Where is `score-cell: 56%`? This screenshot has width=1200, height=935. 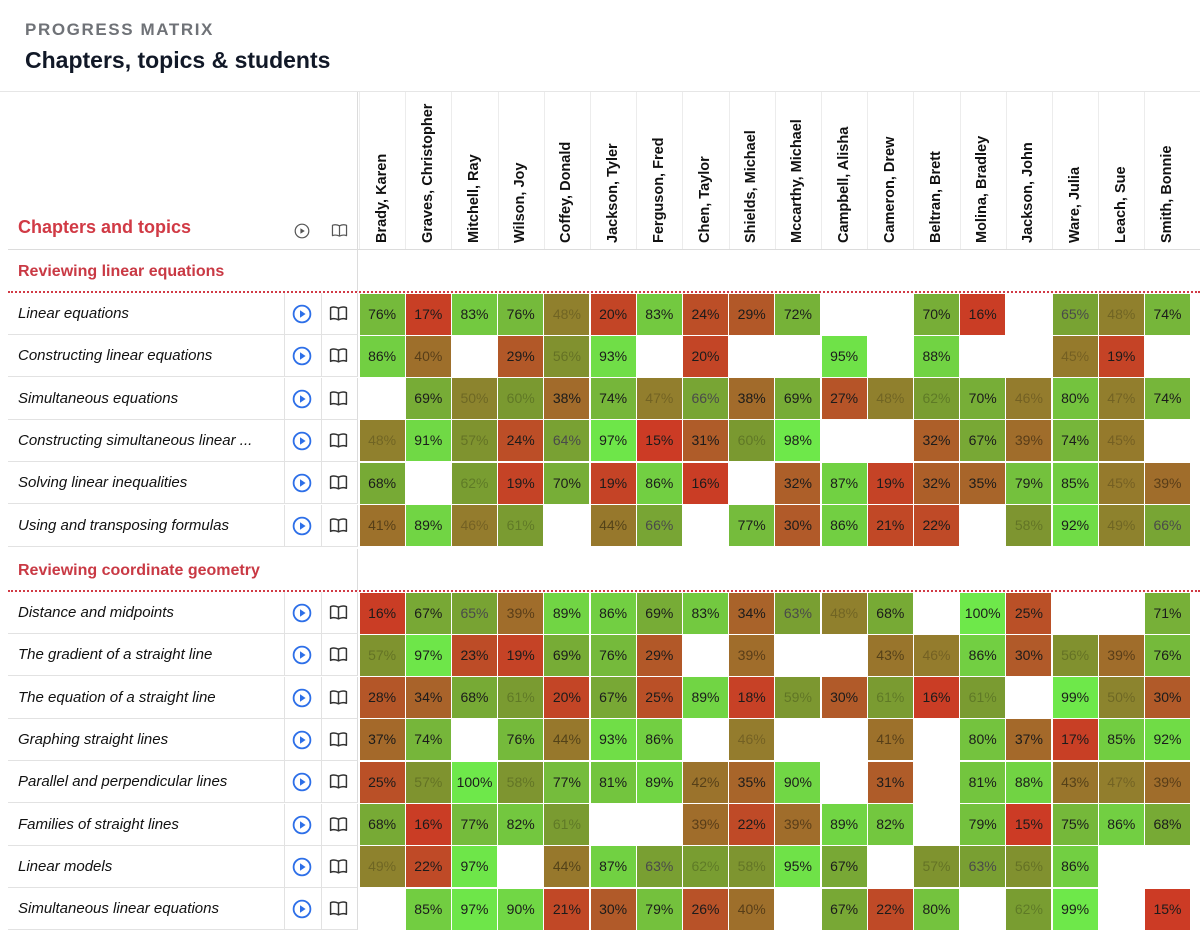
score-cell: 56% is located at coordinates (567, 356).